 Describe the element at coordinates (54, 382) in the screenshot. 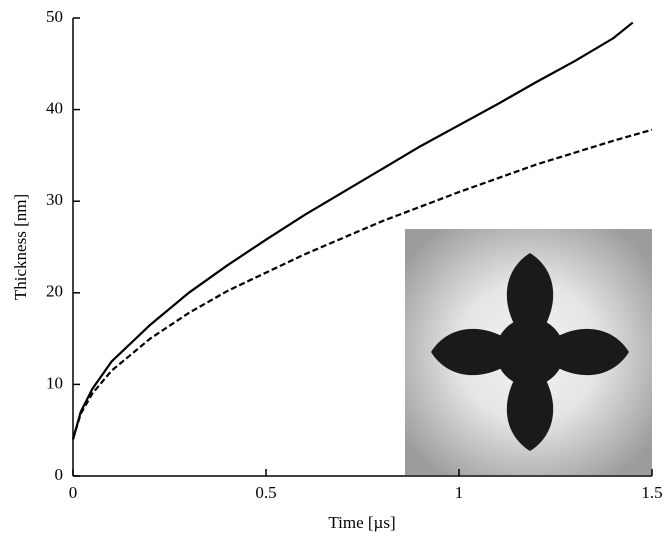

I see `y-tick-label: 10` at that location.